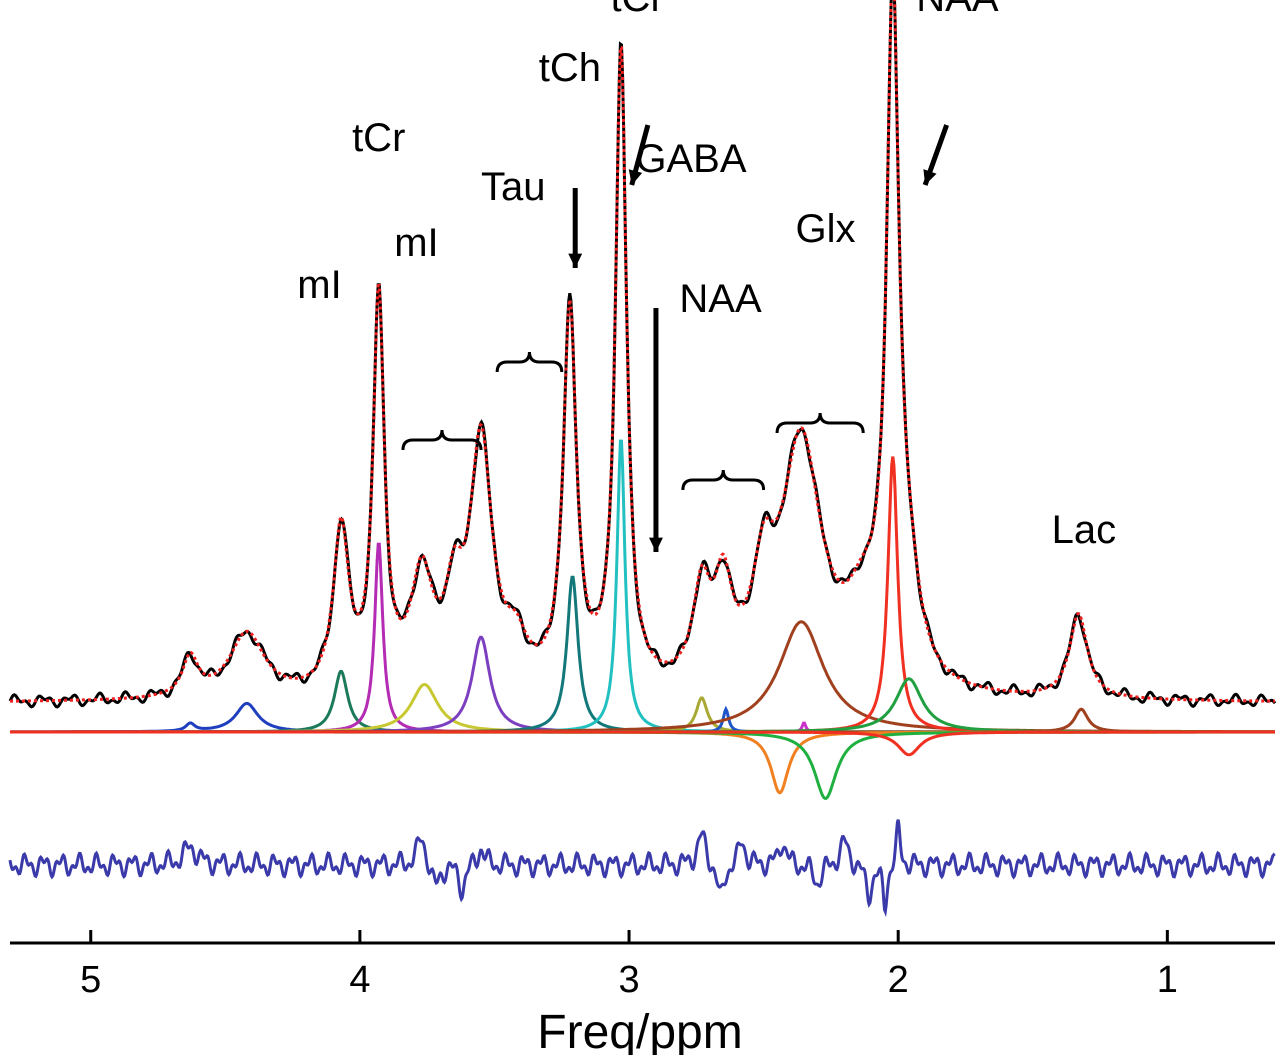  What do you see at coordinates (1167, 980) in the screenshot?
I see `x-tick-label: 1` at bounding box center [1167, 980].